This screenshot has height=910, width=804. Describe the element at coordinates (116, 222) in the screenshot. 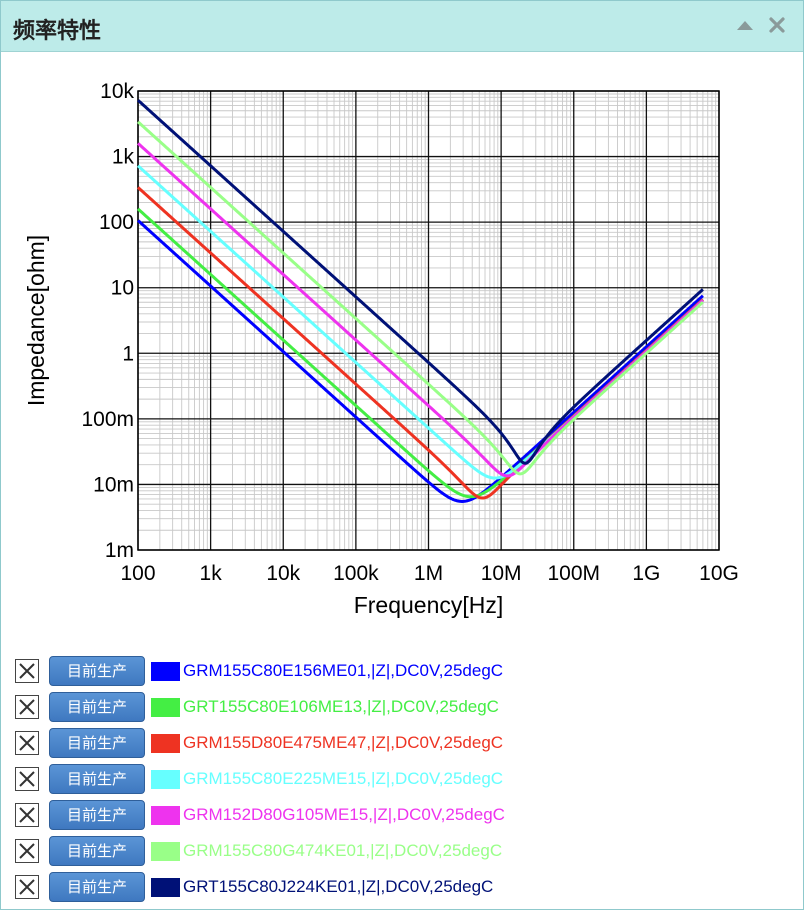

I see `y-tick-label: 100` at that location.